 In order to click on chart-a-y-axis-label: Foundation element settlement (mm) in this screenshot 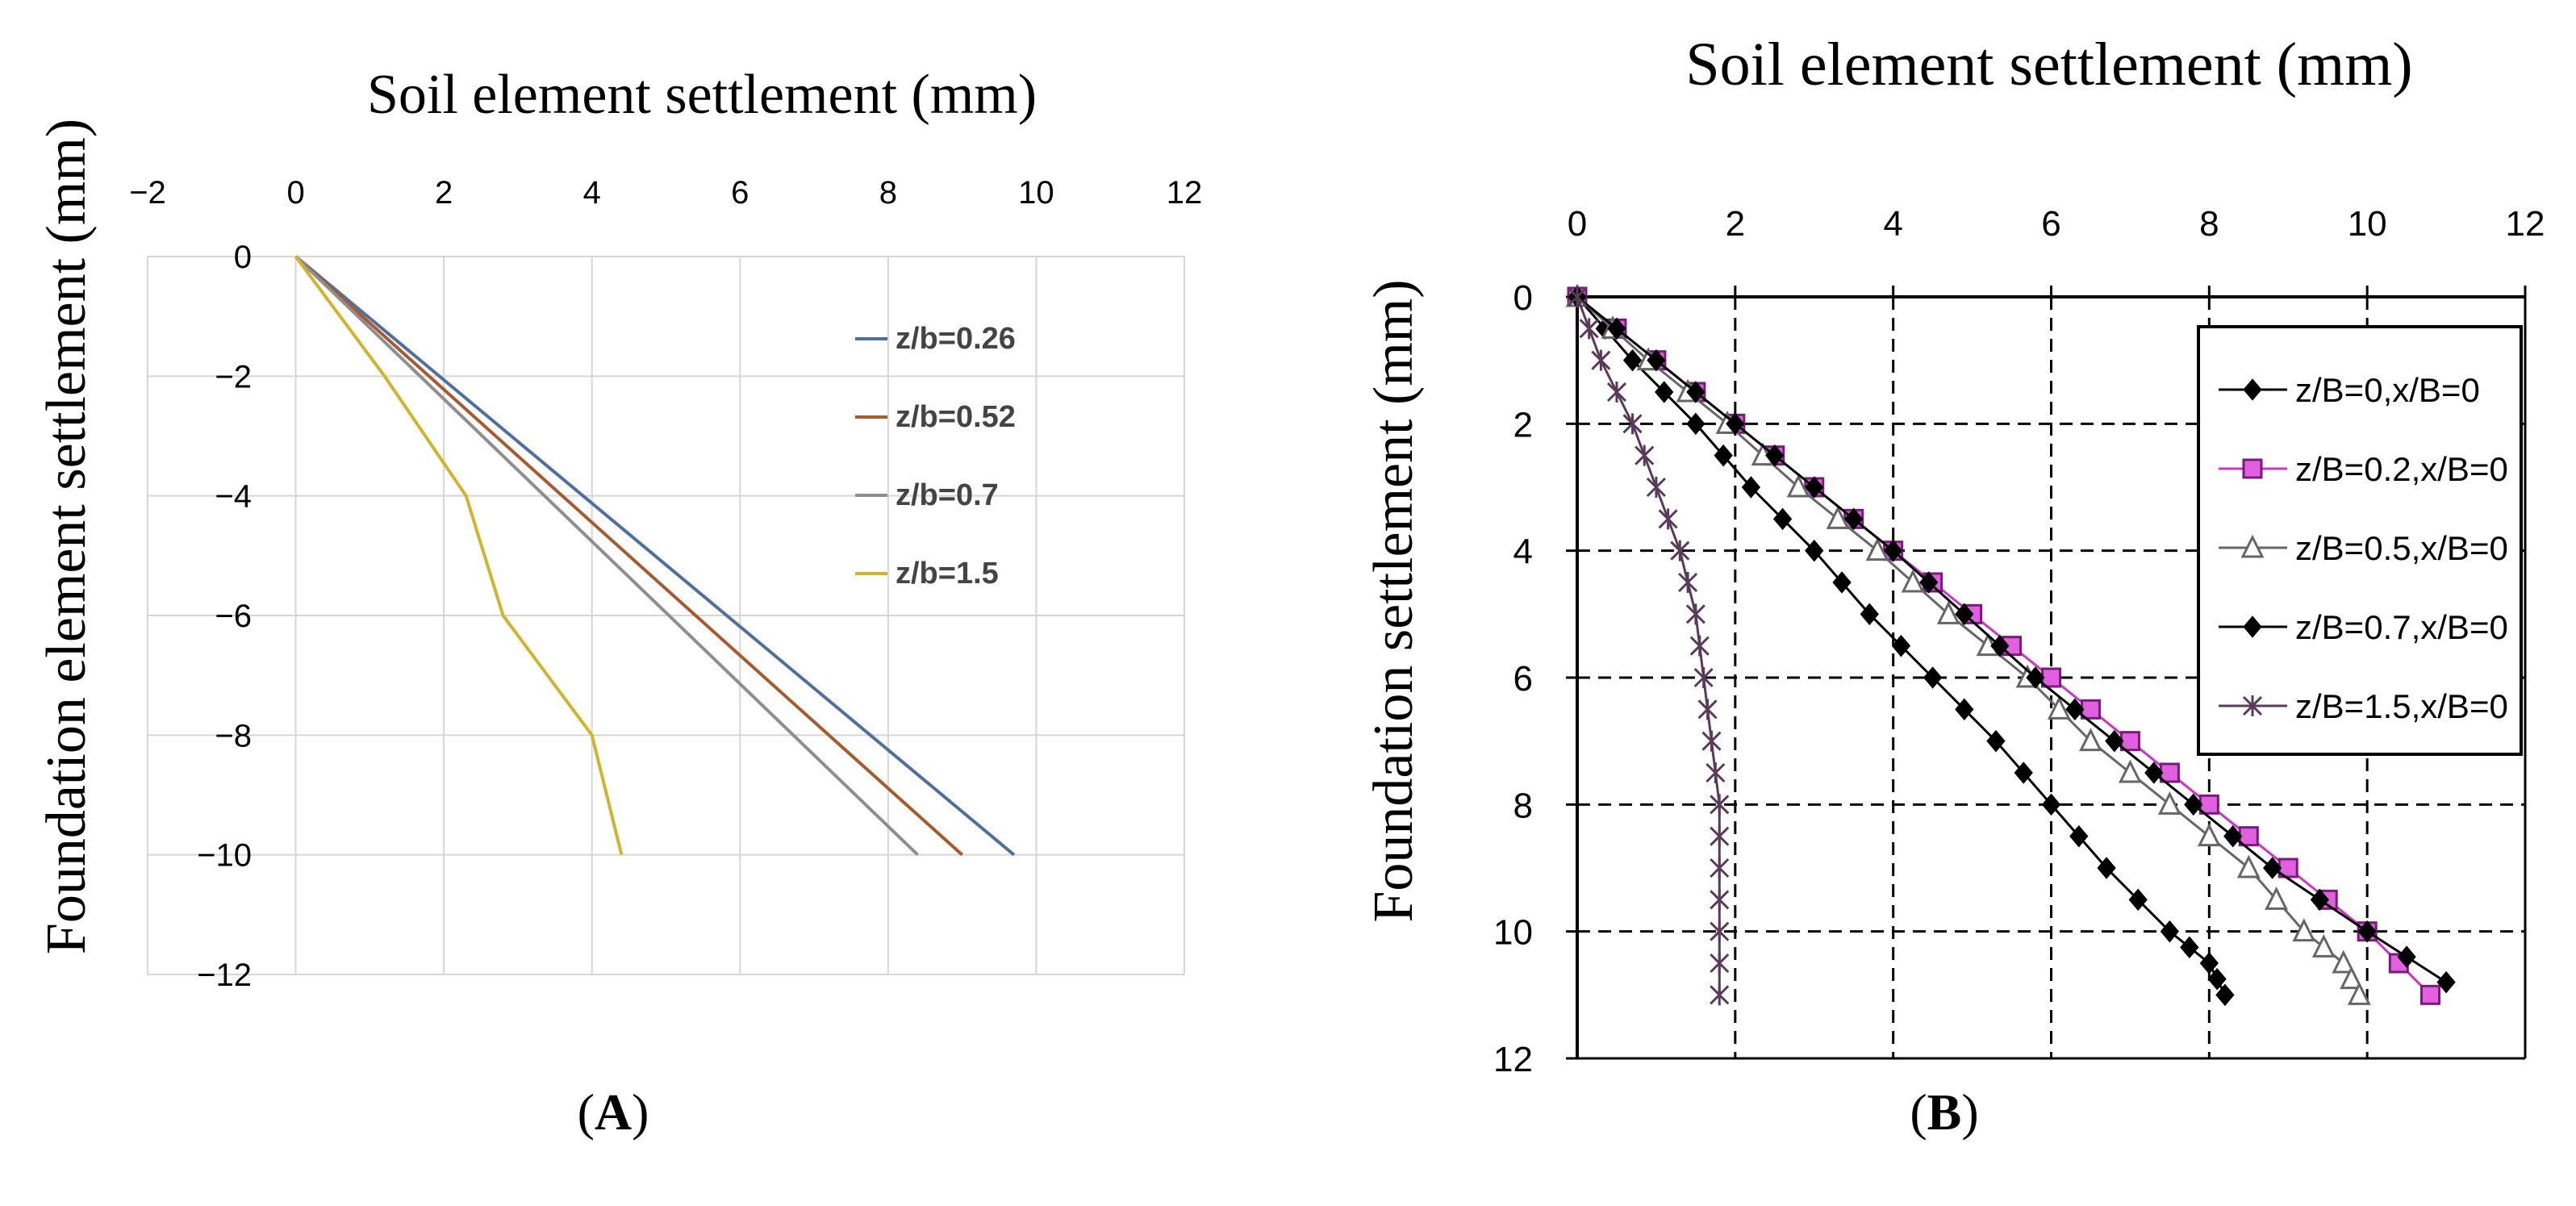, I will do `click(66, 536)`.